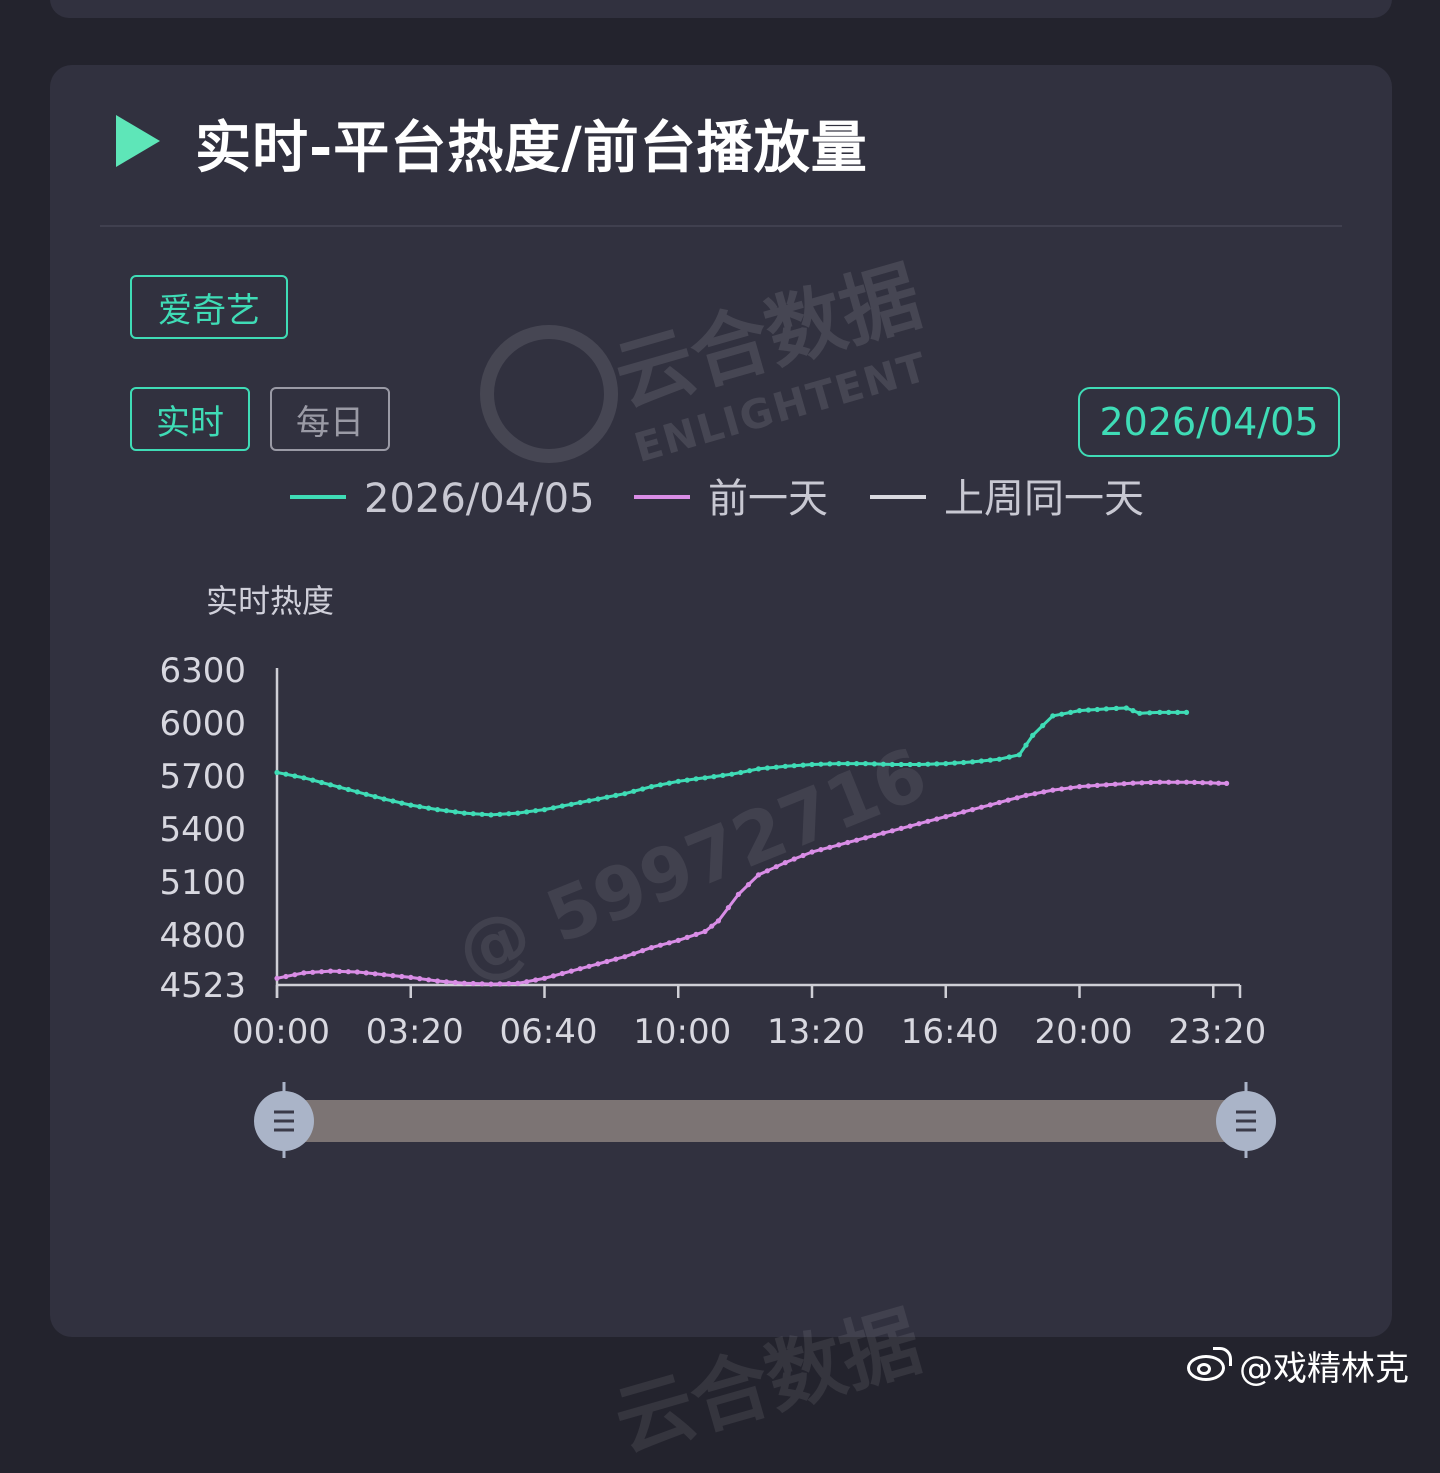 This screenshot has width=1440, height=1473. I want to click on x-tick-label-0: 00:00, so click(281, 1032).